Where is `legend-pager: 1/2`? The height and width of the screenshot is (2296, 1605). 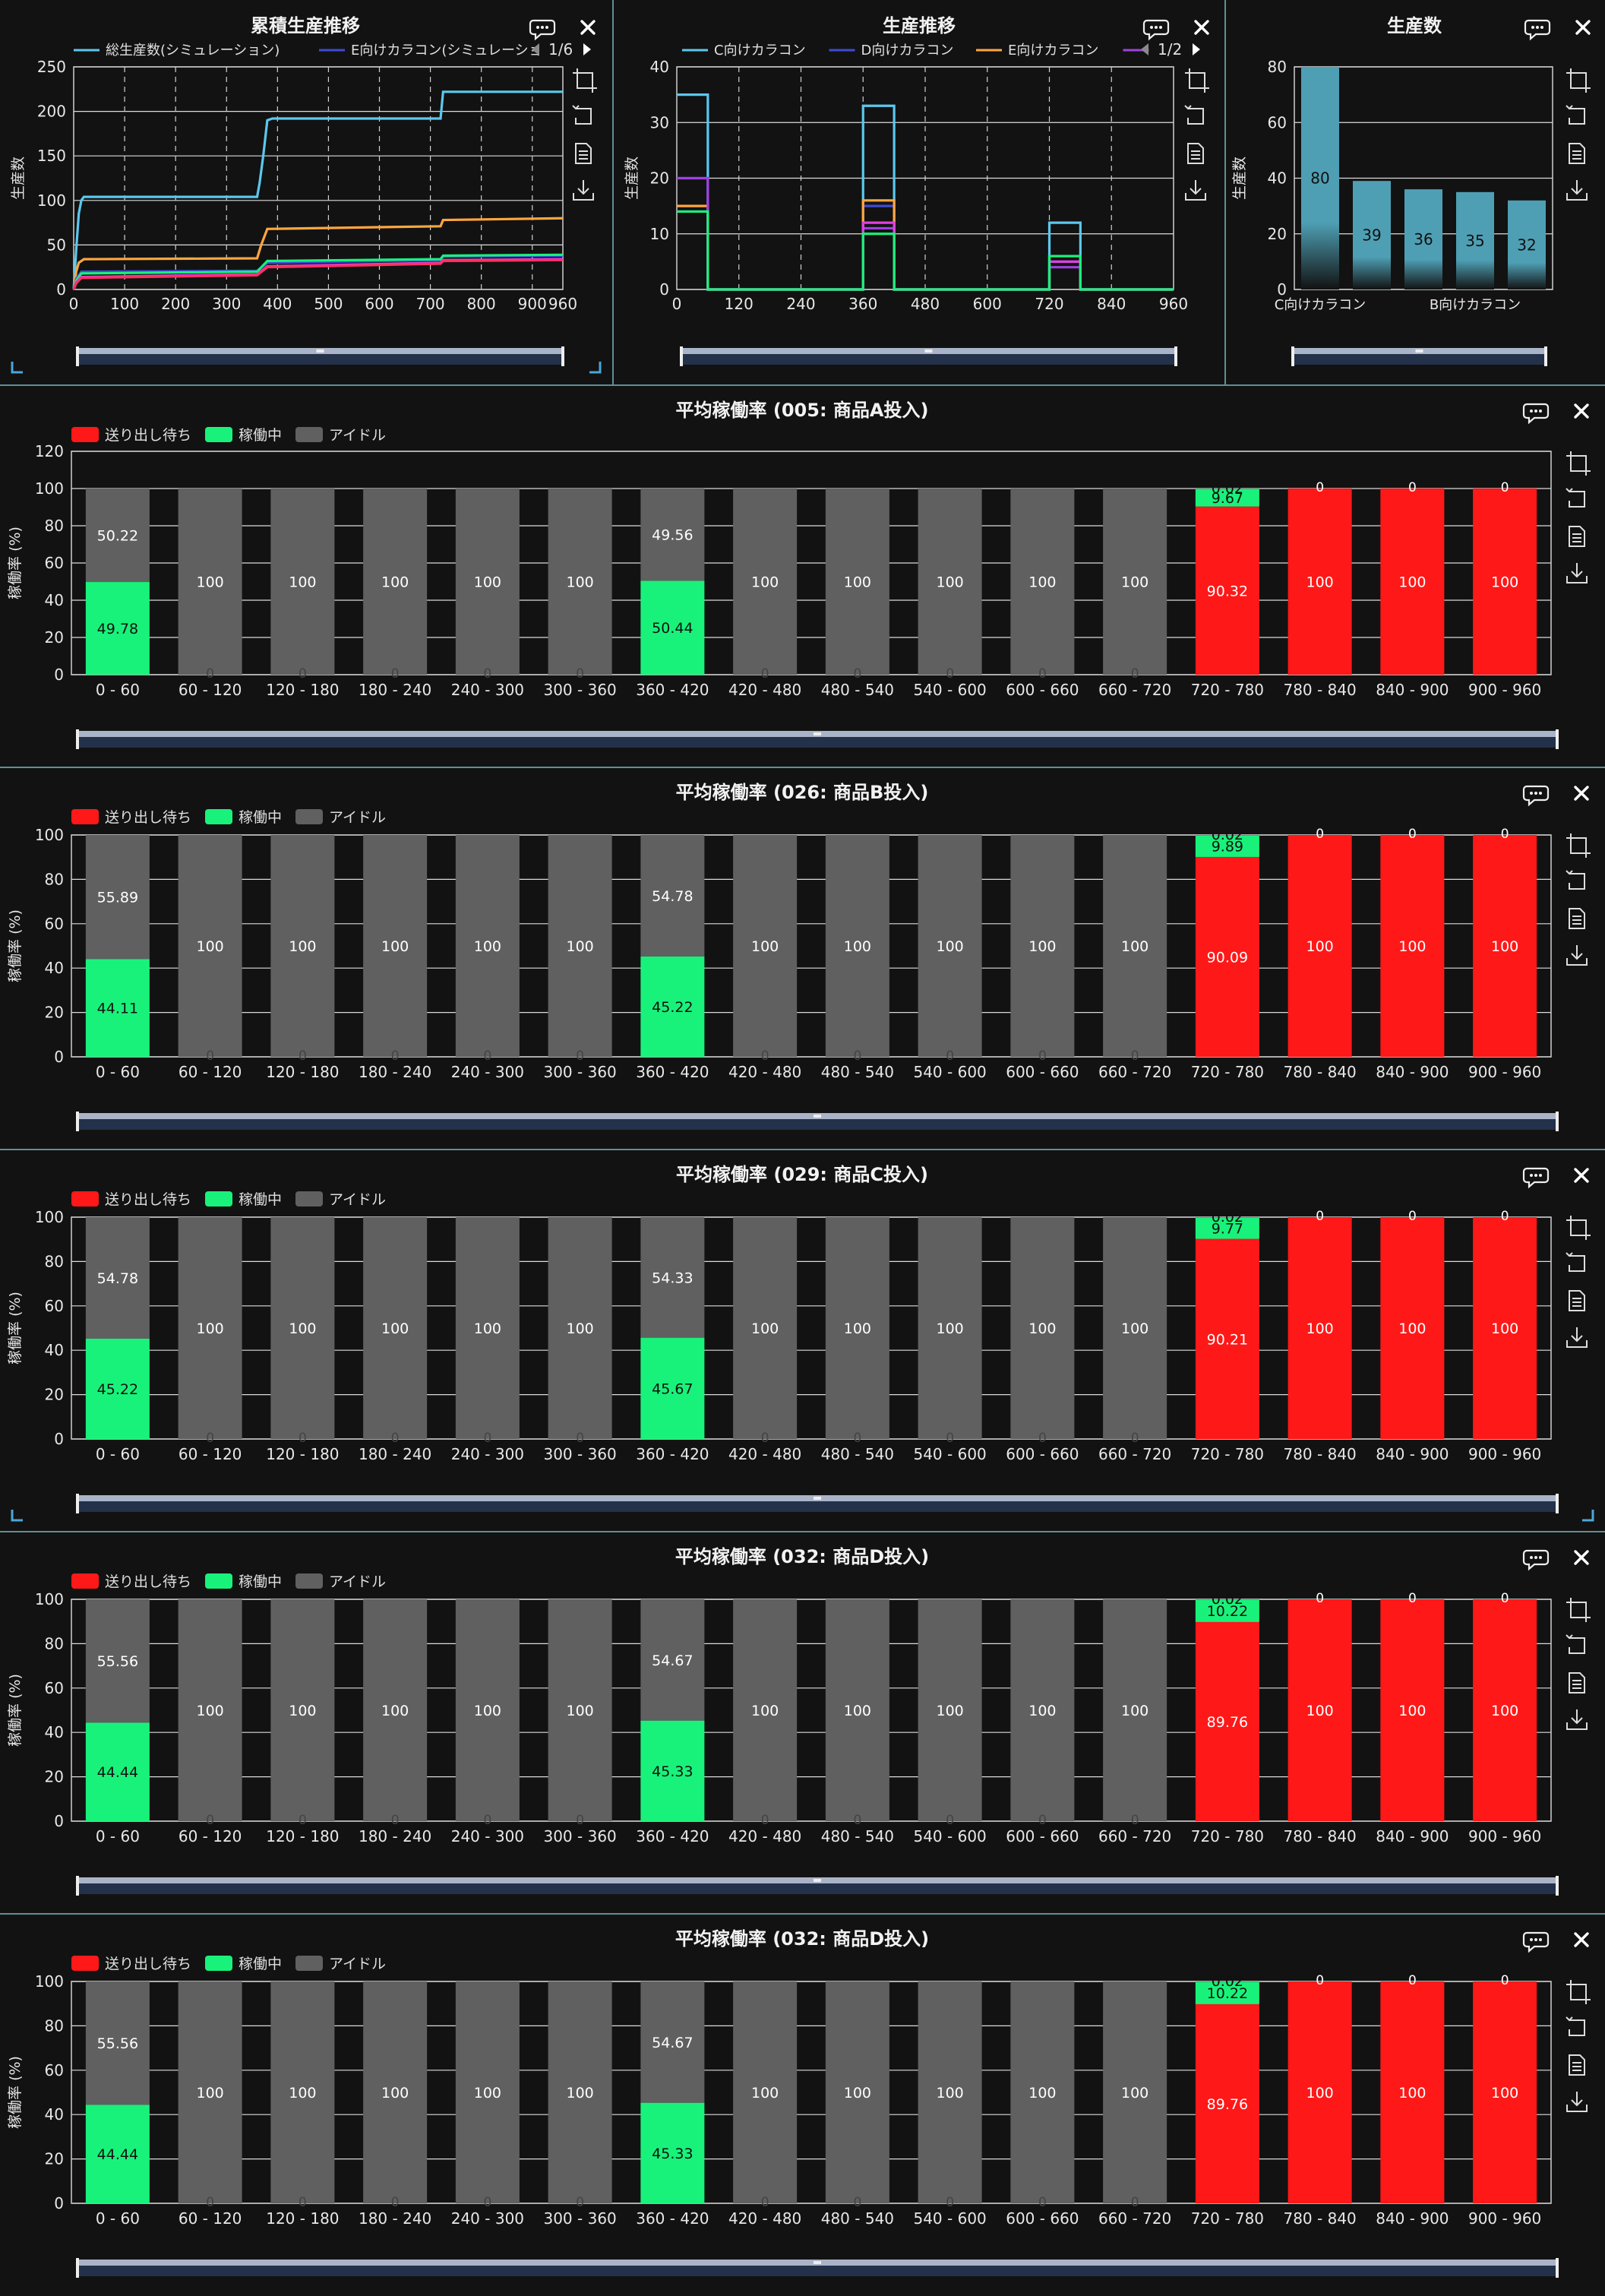
legend-pager: 1/2 is located at coordinates (1170, 49).